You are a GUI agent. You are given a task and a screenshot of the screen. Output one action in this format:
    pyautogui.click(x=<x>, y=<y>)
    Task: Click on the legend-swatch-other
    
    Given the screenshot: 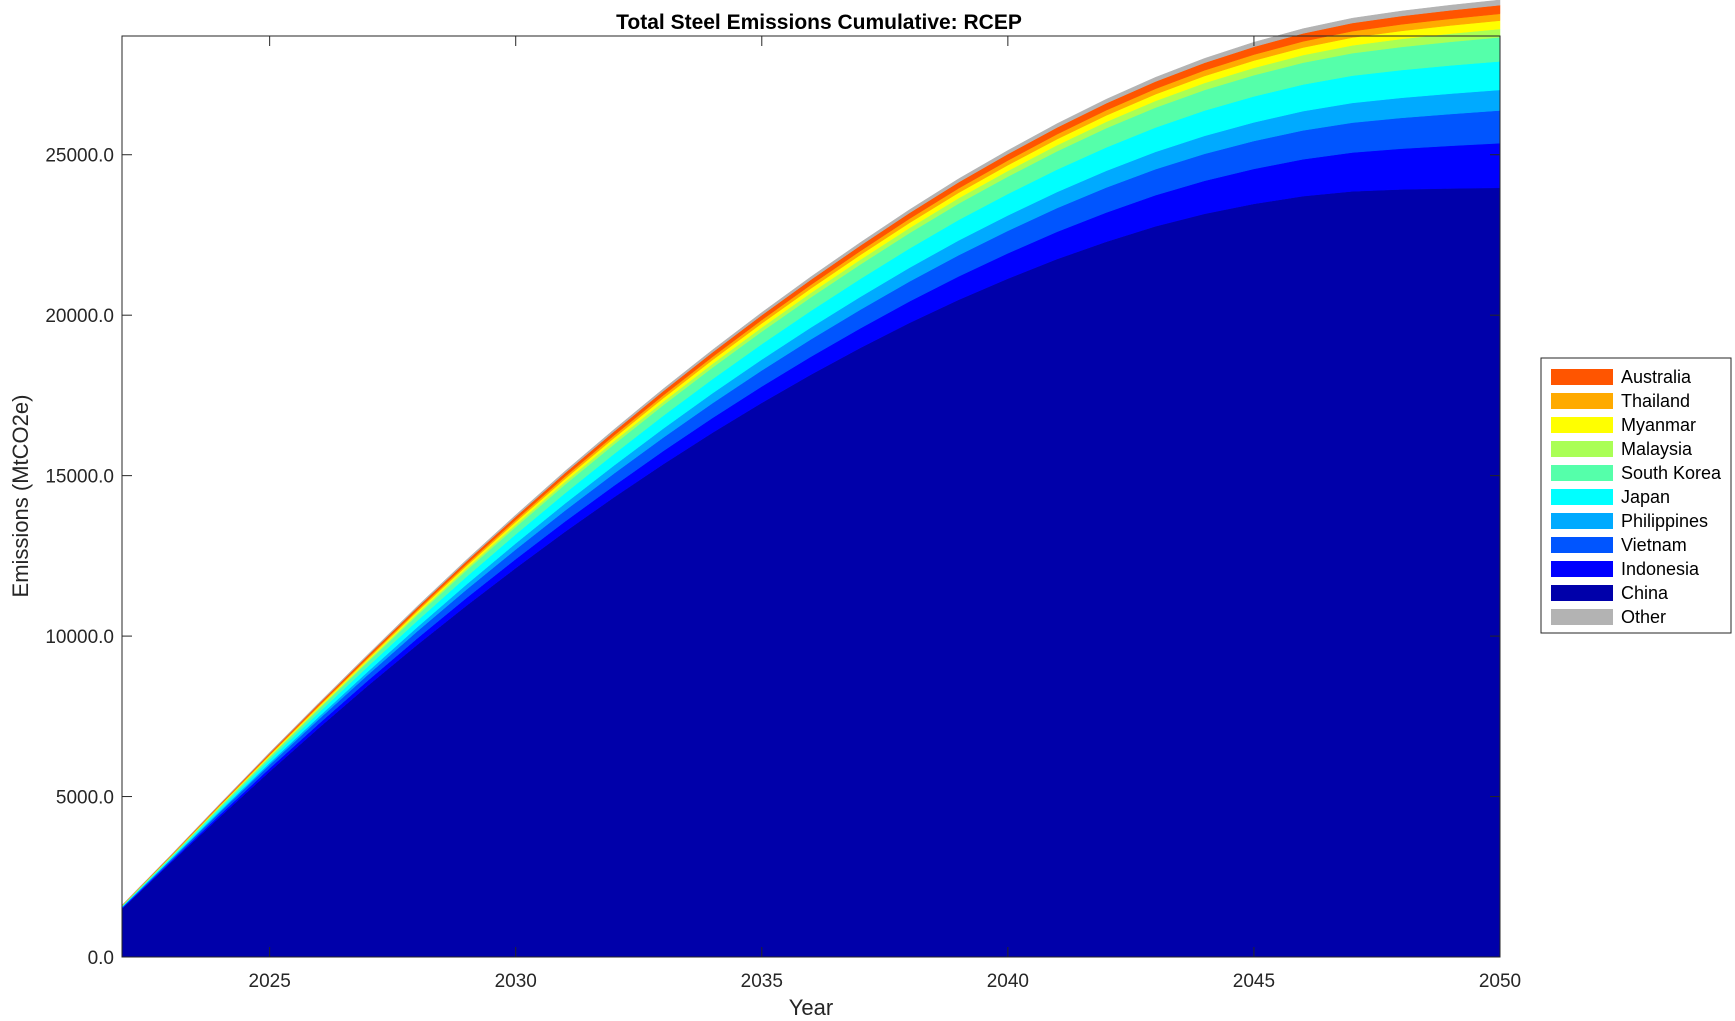 What is the action you would take?
    pyautogui.click(x=1582, y=617)
    